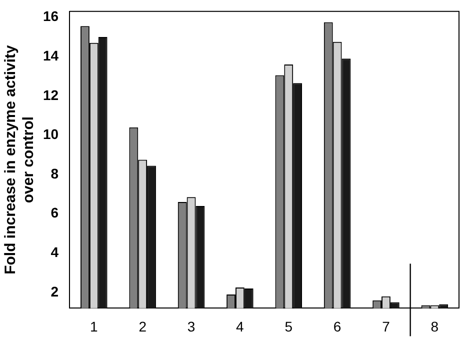  What do you see at coordinates (434, 326) in the screenshot?
I see `x-tick-label: 8` at bounding box center [434, 326].